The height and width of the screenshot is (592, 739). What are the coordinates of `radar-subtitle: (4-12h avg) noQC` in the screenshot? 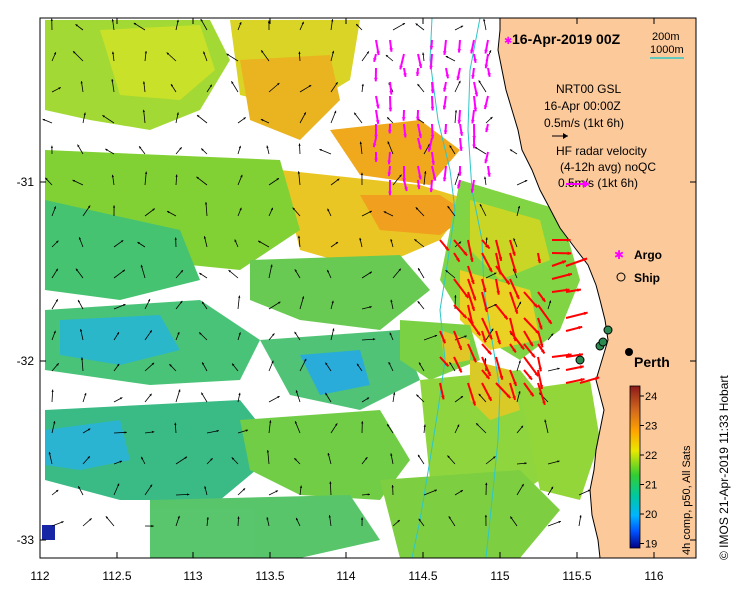 It's located at (608, 167).